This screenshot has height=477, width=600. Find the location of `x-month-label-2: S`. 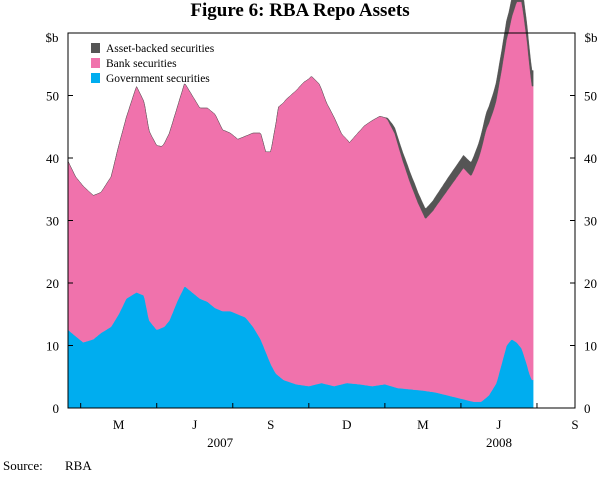

x-month-label-2: S is located at coordinates (270, 424).